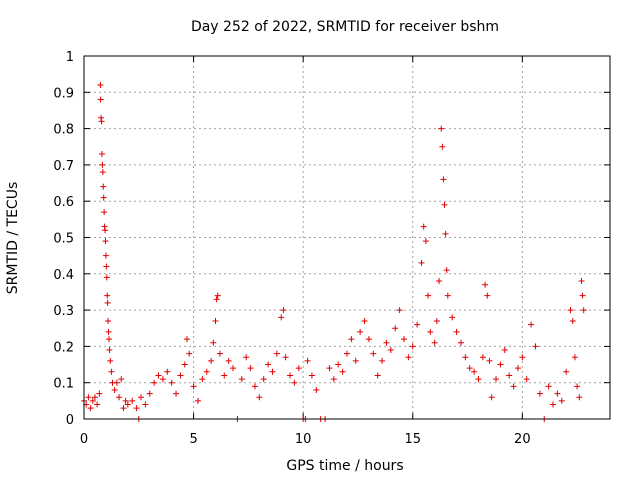 This screenshot has width=640, height=480. What do you see at coordinates (63, 93) in the screenshot?
I see `y-tick-label: 0.9` at bounding box center [63, 93].